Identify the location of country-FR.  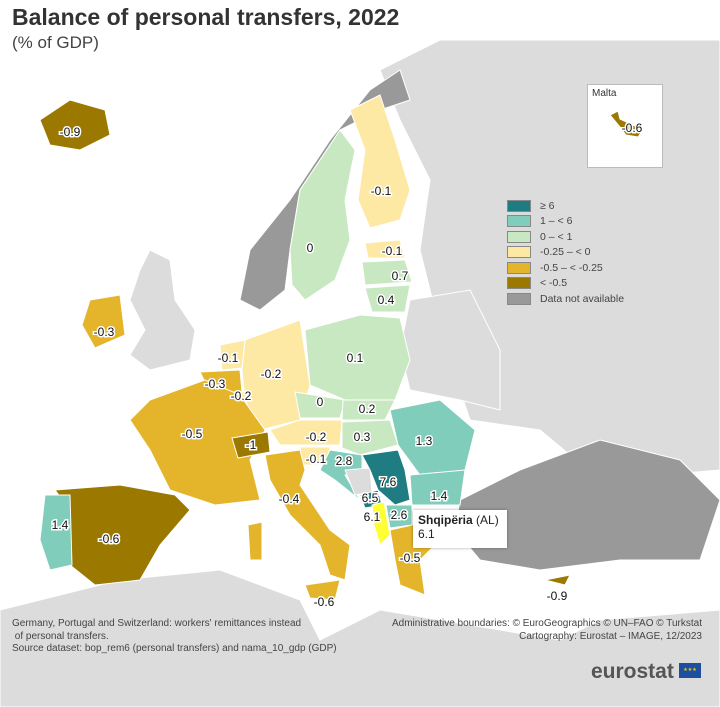
(197, 442).